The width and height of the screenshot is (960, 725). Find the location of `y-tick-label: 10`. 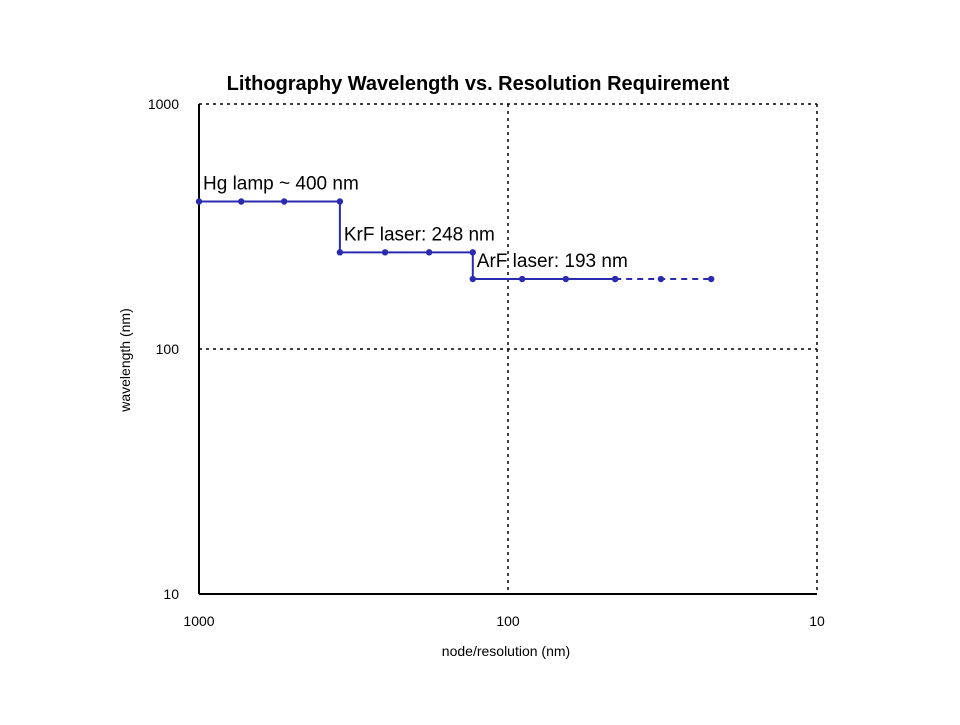

y-tick-label: 10 is located at coordinates (171, 594).